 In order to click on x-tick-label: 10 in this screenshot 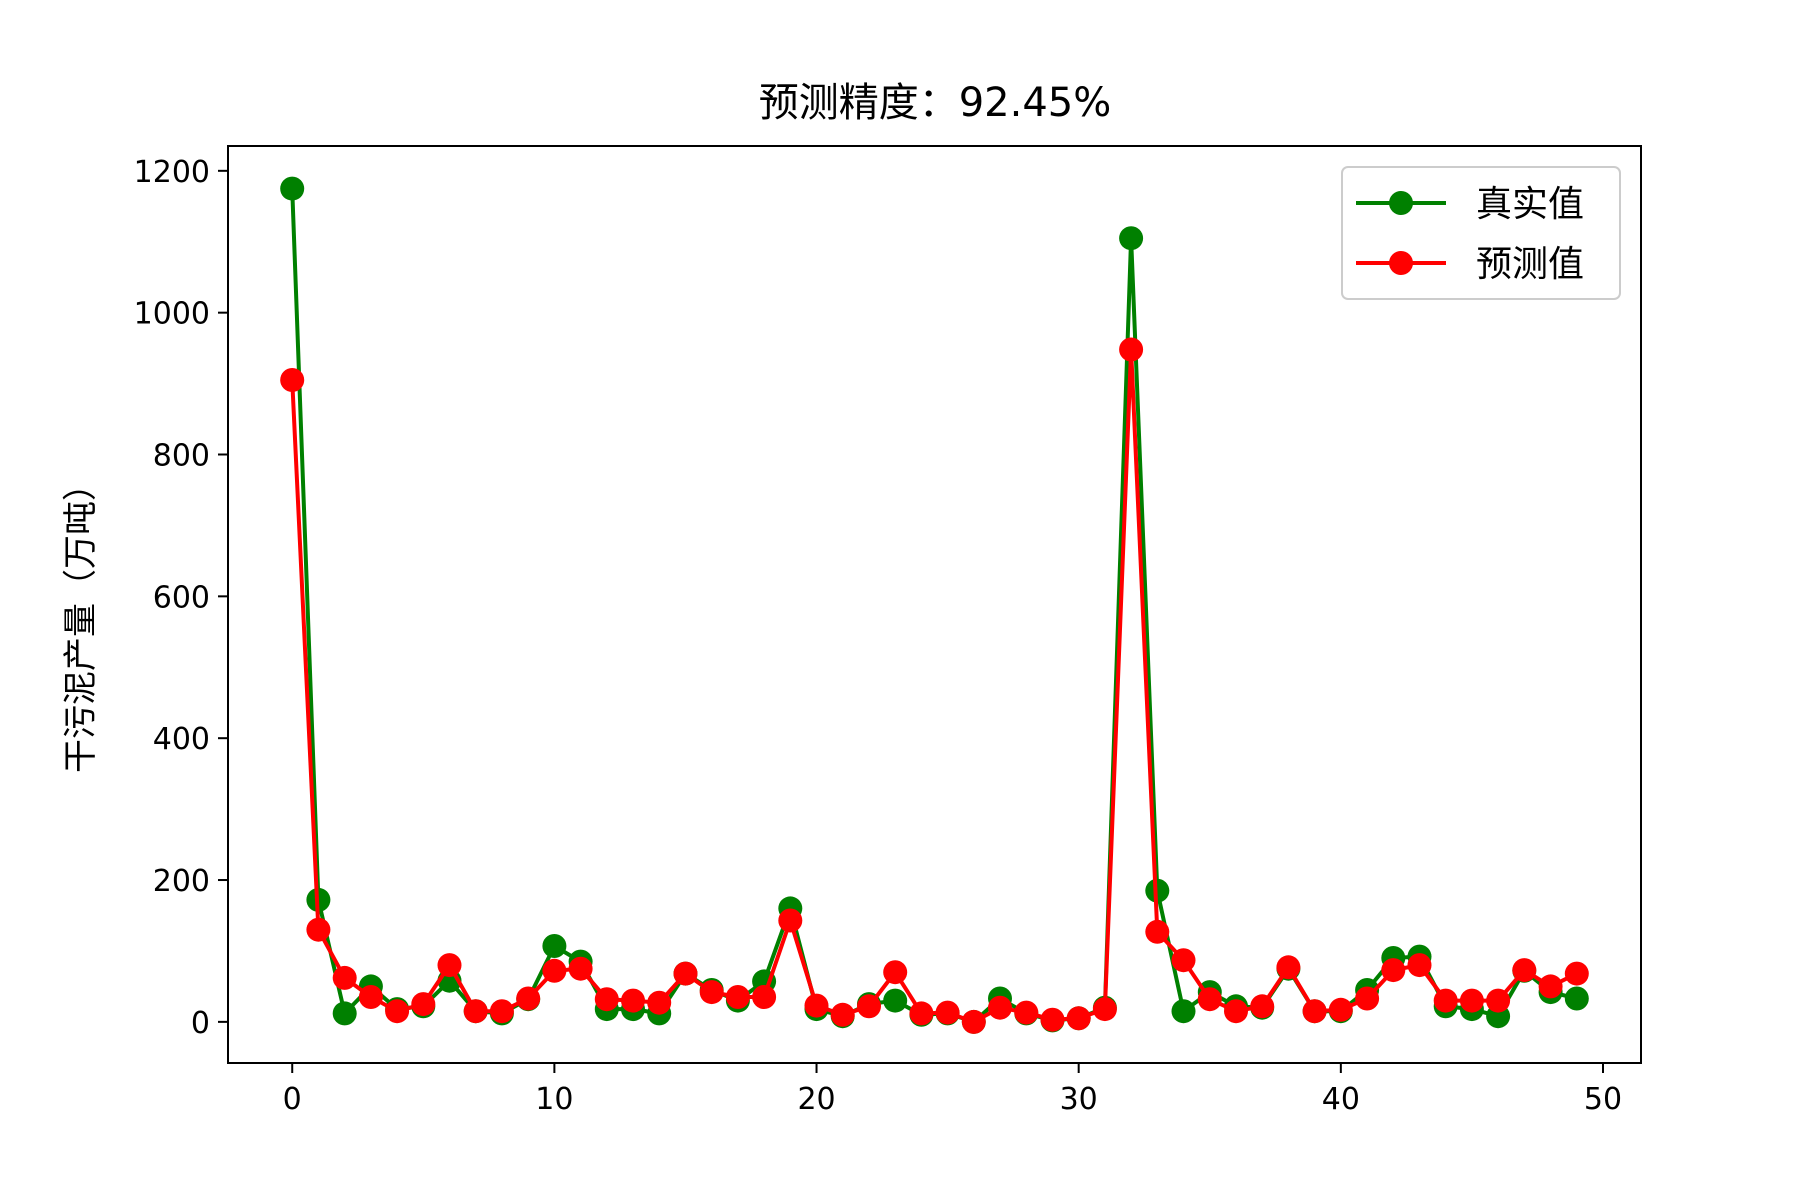, I will do `click(554, 1099)`.